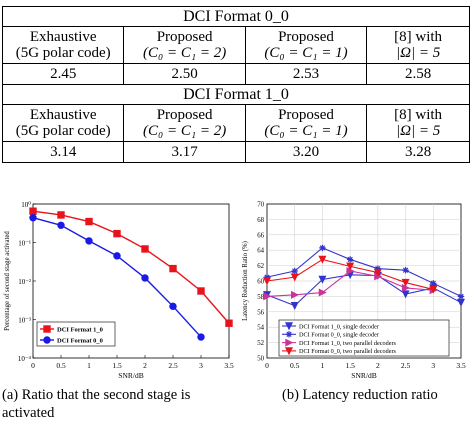  Describe the element at coordinates (260, 343) in the screenshot. I see `y-tick-label: 52` at that location.